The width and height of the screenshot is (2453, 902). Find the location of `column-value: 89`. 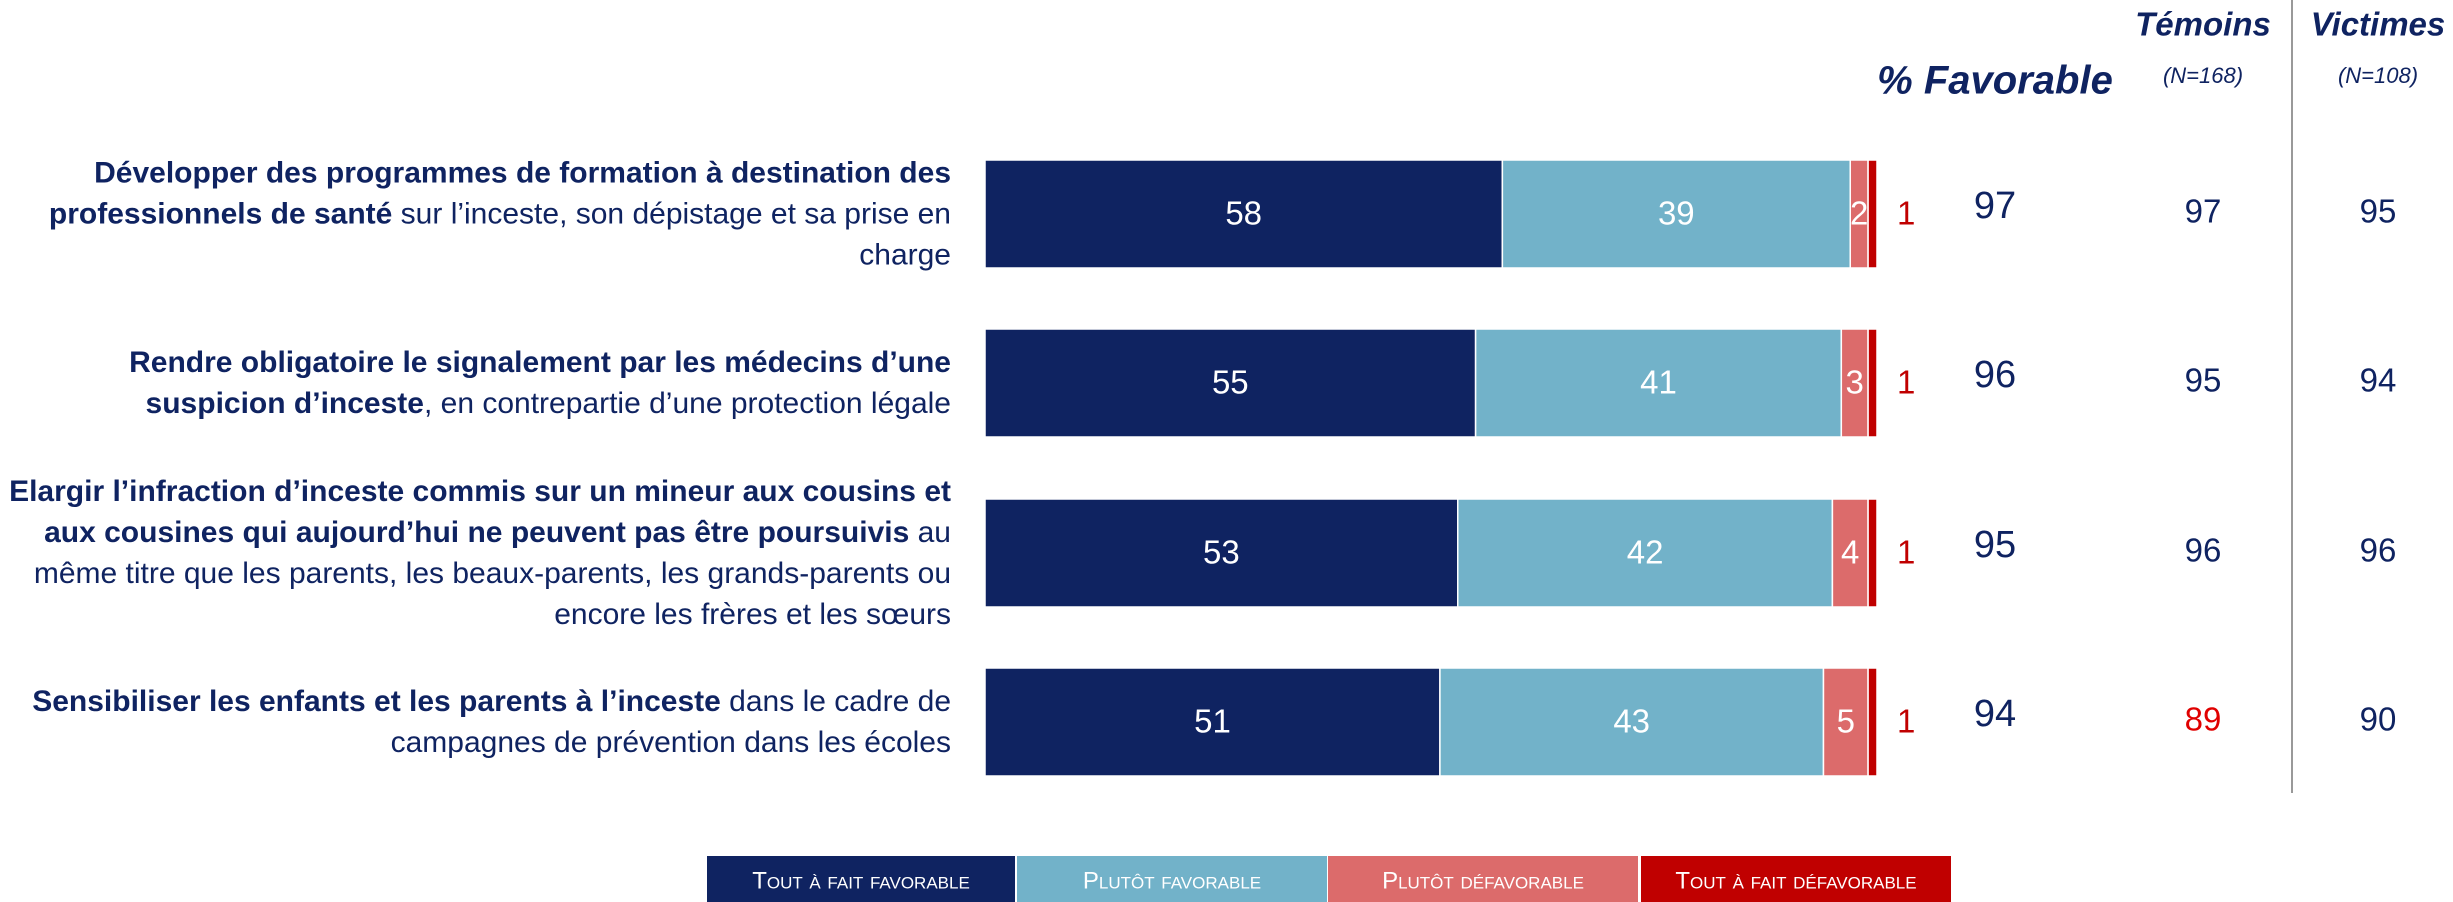

column-value: 89 is located at coordinates (2203, 719).